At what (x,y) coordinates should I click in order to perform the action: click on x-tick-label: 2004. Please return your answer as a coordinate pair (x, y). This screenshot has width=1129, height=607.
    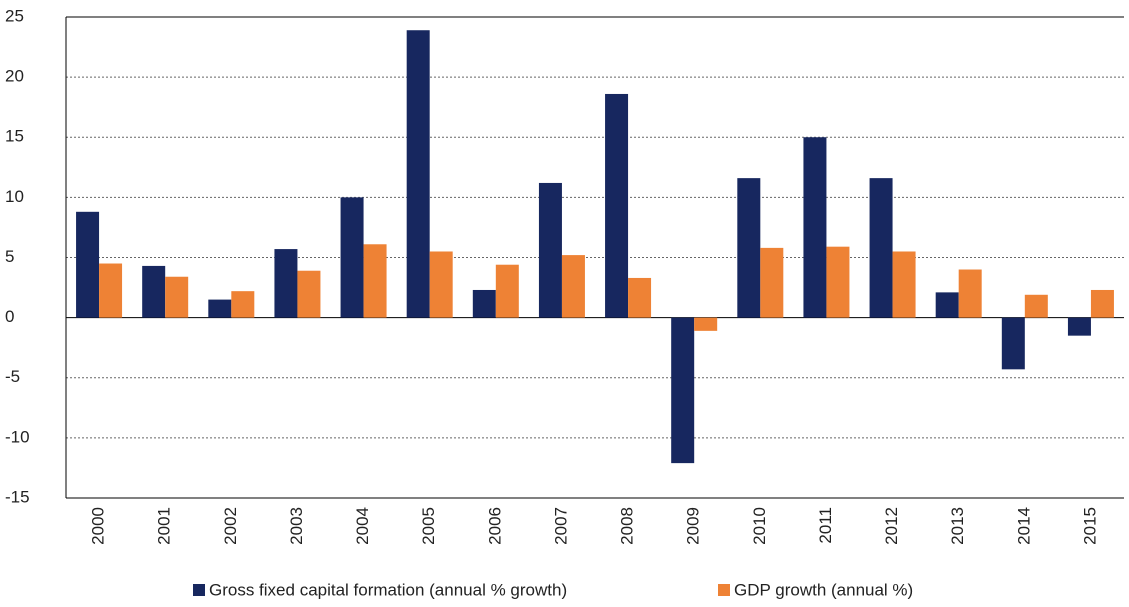
    Looking at the image, I should click on (362, 526).